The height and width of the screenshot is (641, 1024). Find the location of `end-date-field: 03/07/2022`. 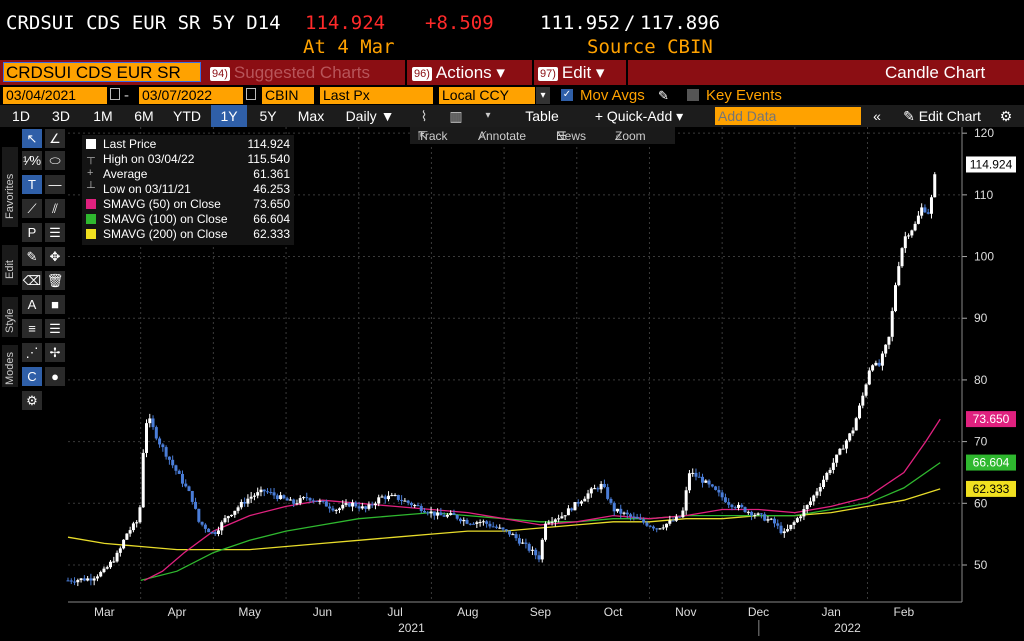

end-date-field: 03/07/2022 is located at coordinates (191, 95).